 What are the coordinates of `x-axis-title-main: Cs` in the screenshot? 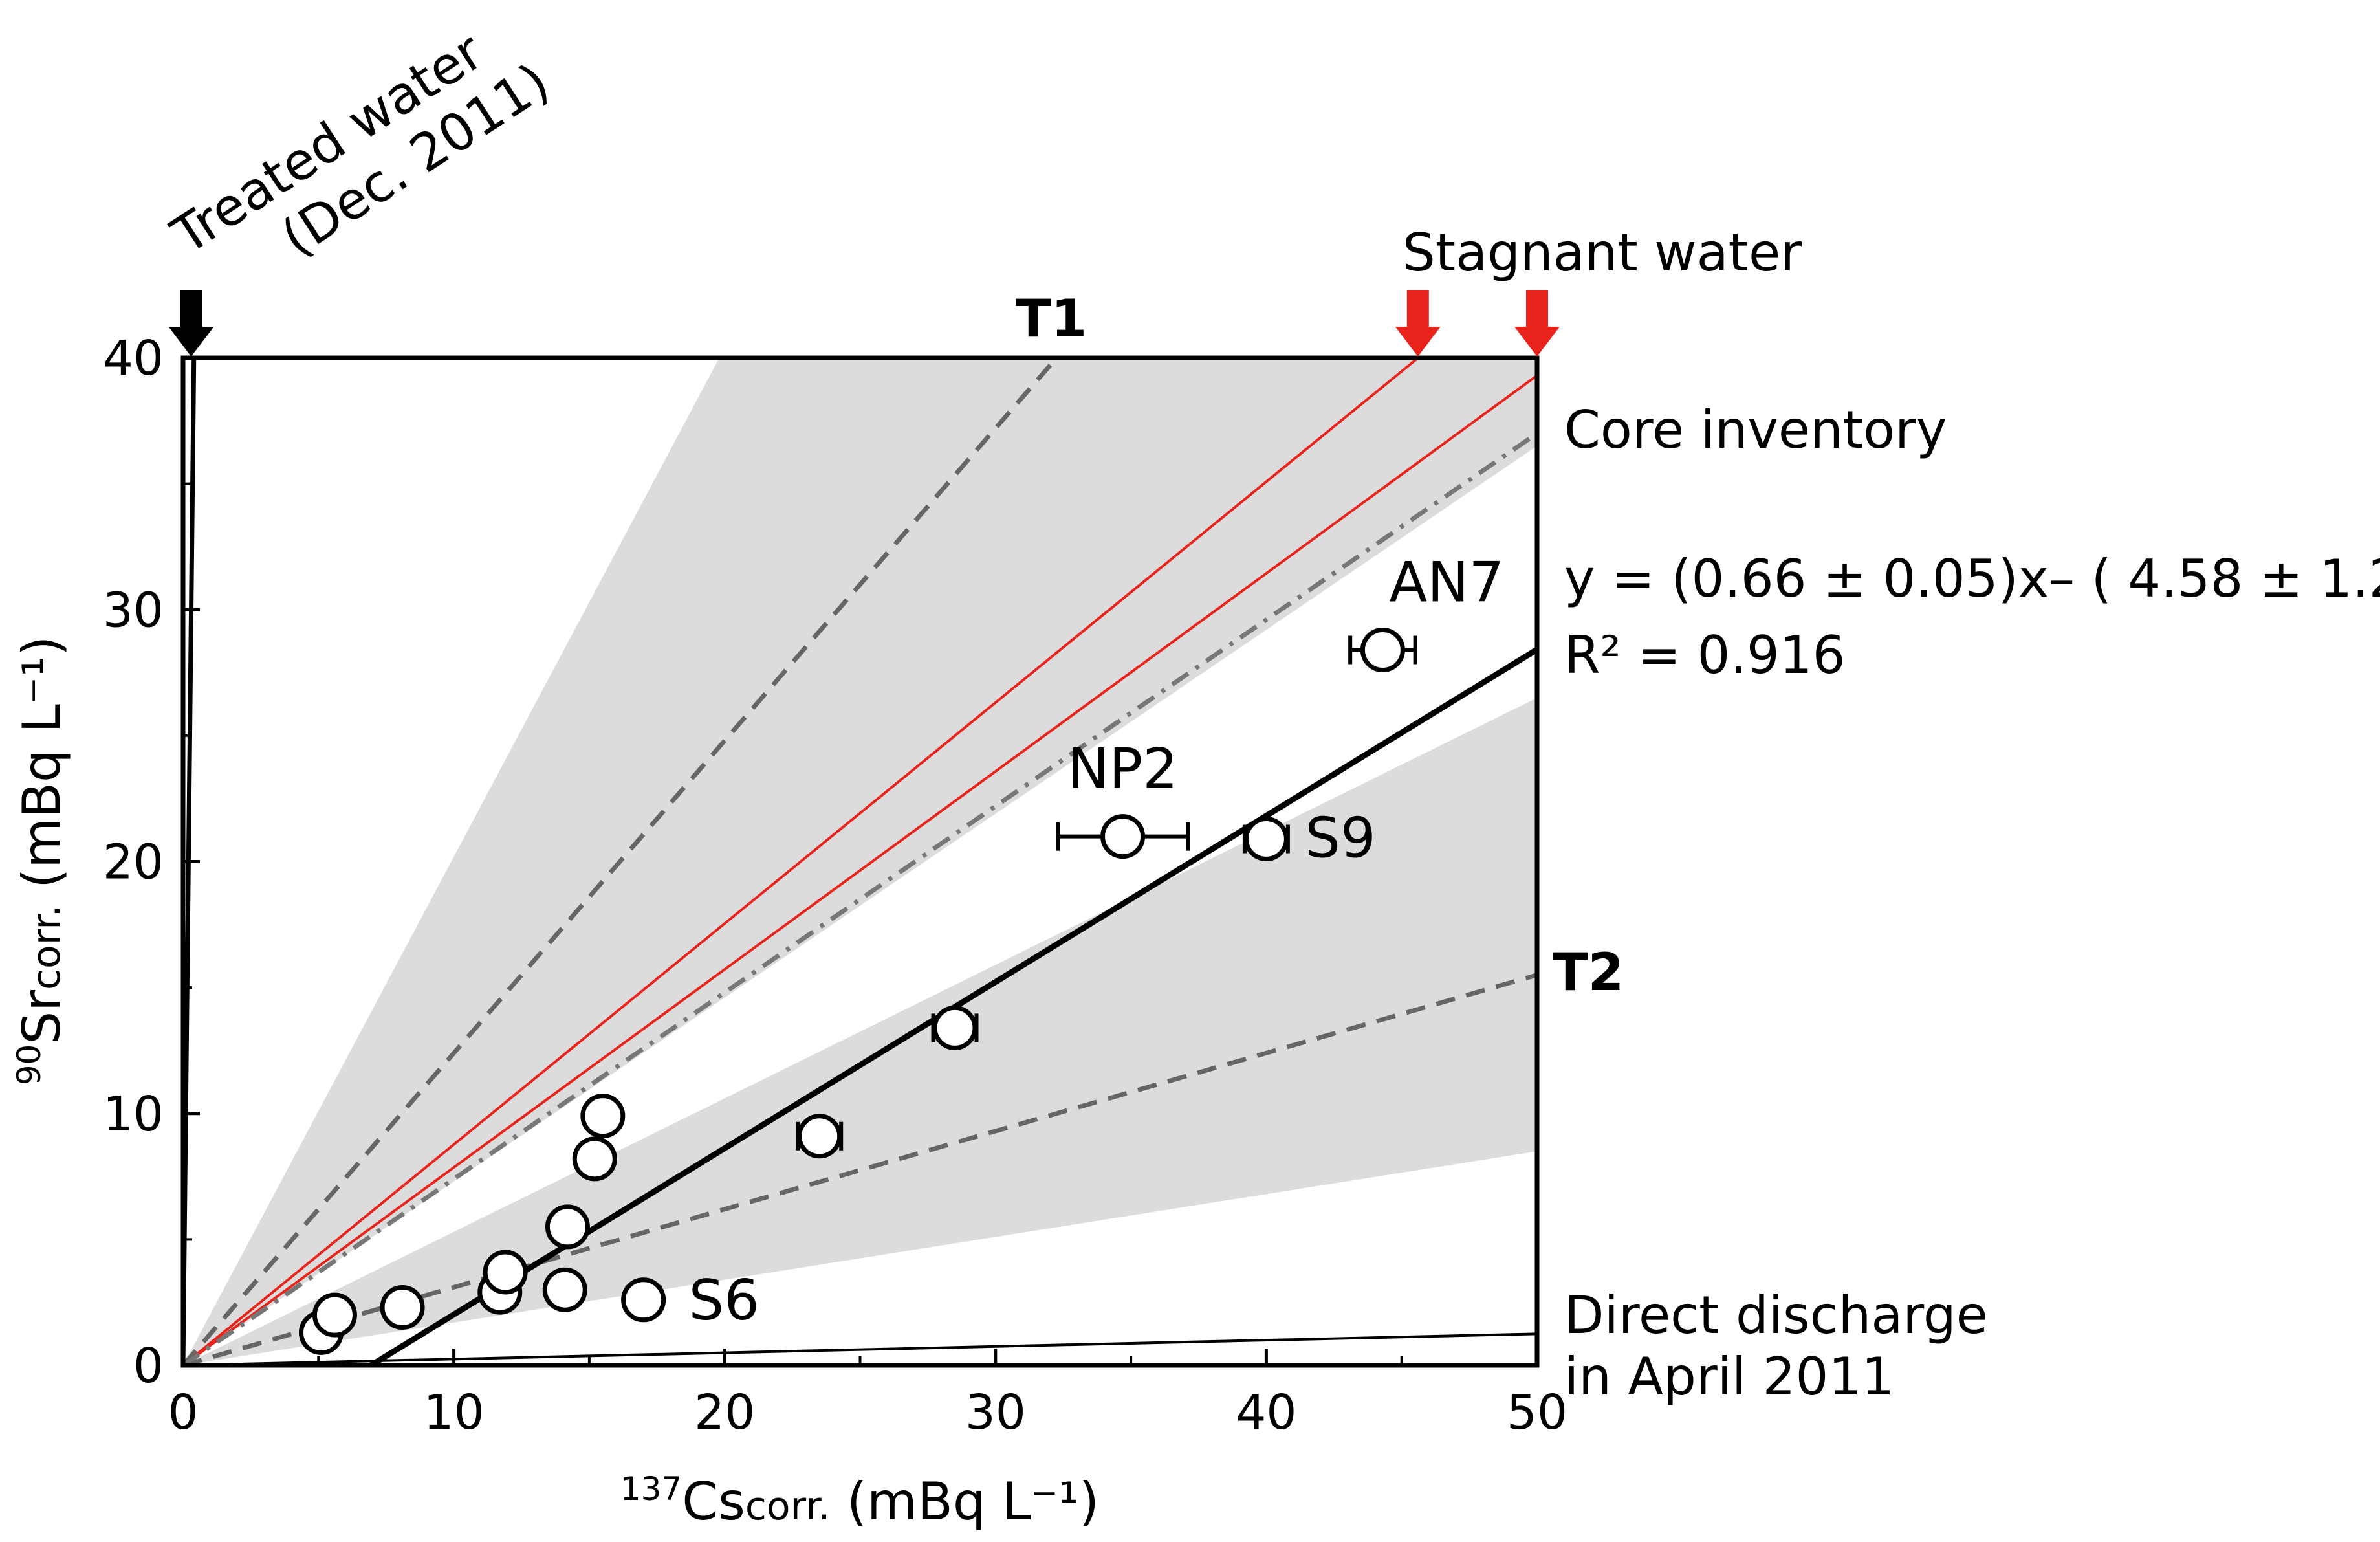 It's located at (713, 1502).